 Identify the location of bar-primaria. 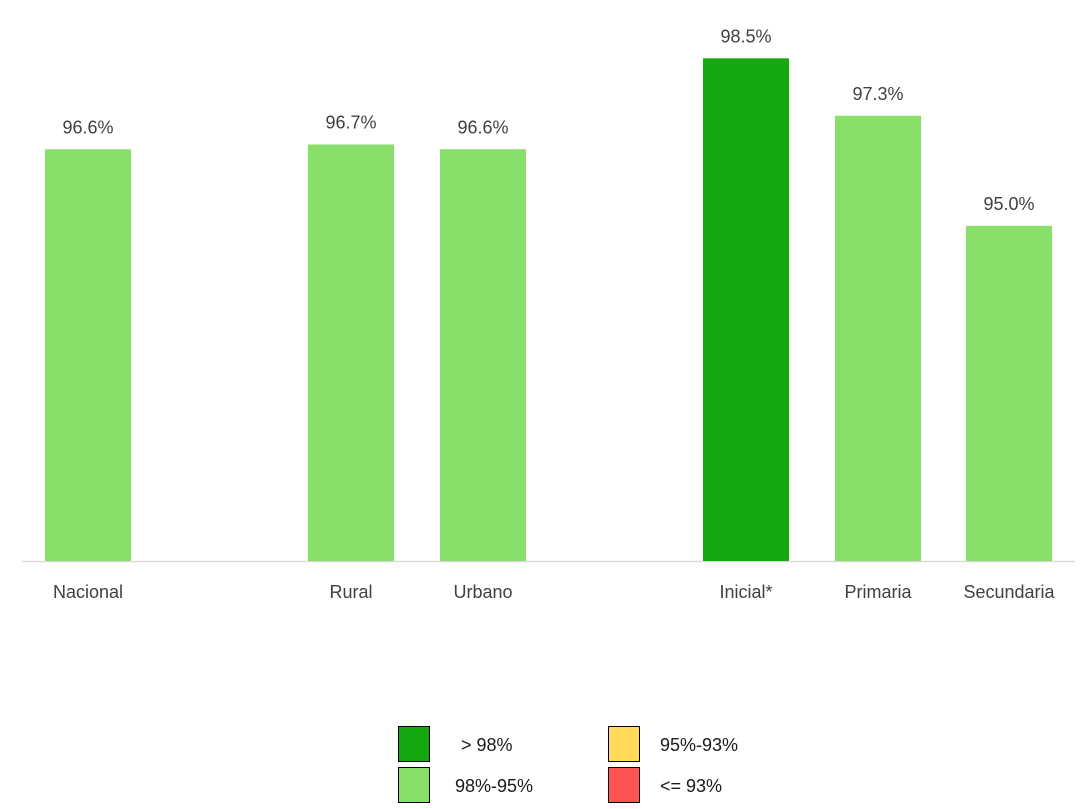
(878, 338).